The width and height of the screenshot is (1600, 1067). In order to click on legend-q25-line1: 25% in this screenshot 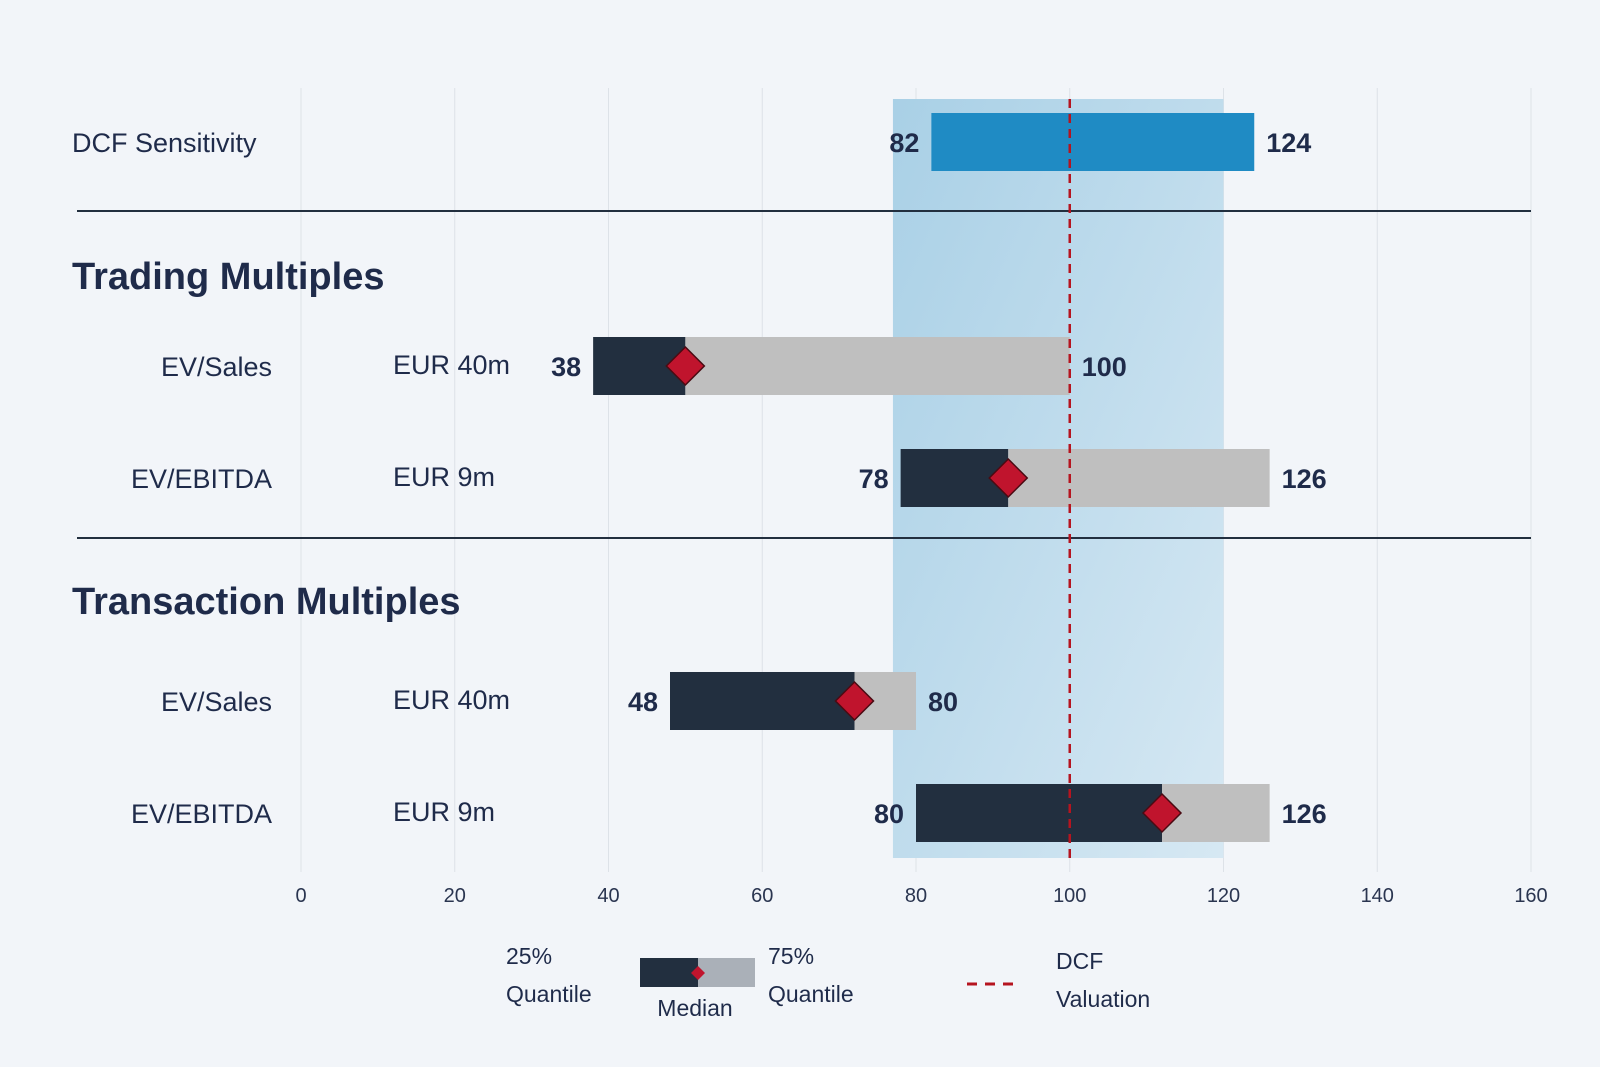, I will do `click(529, 956)`.